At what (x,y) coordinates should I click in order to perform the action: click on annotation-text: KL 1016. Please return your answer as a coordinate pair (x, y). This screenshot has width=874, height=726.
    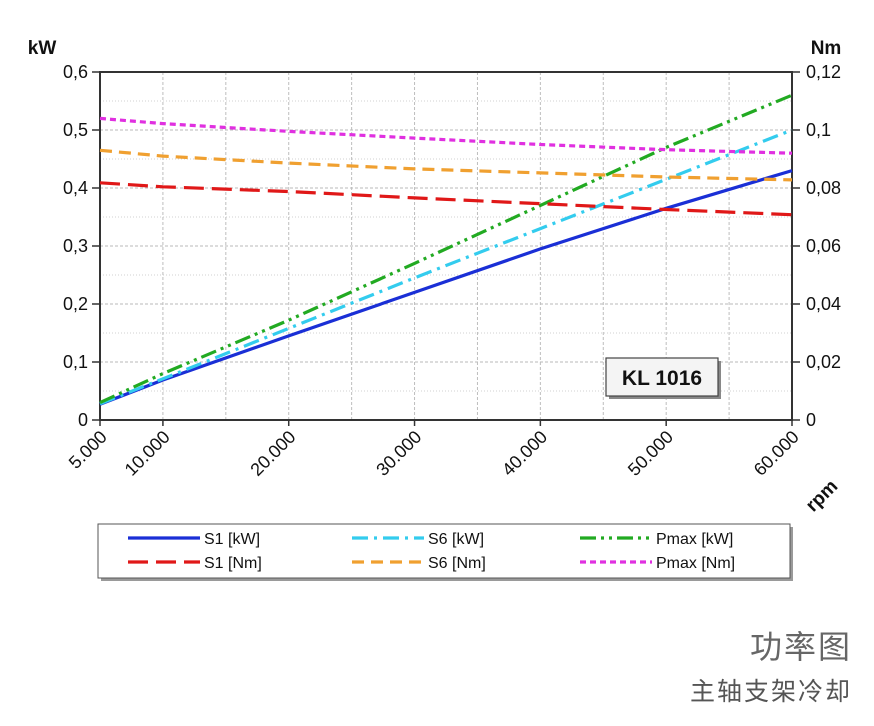
    Looking at the image, I should click on (662, 378).